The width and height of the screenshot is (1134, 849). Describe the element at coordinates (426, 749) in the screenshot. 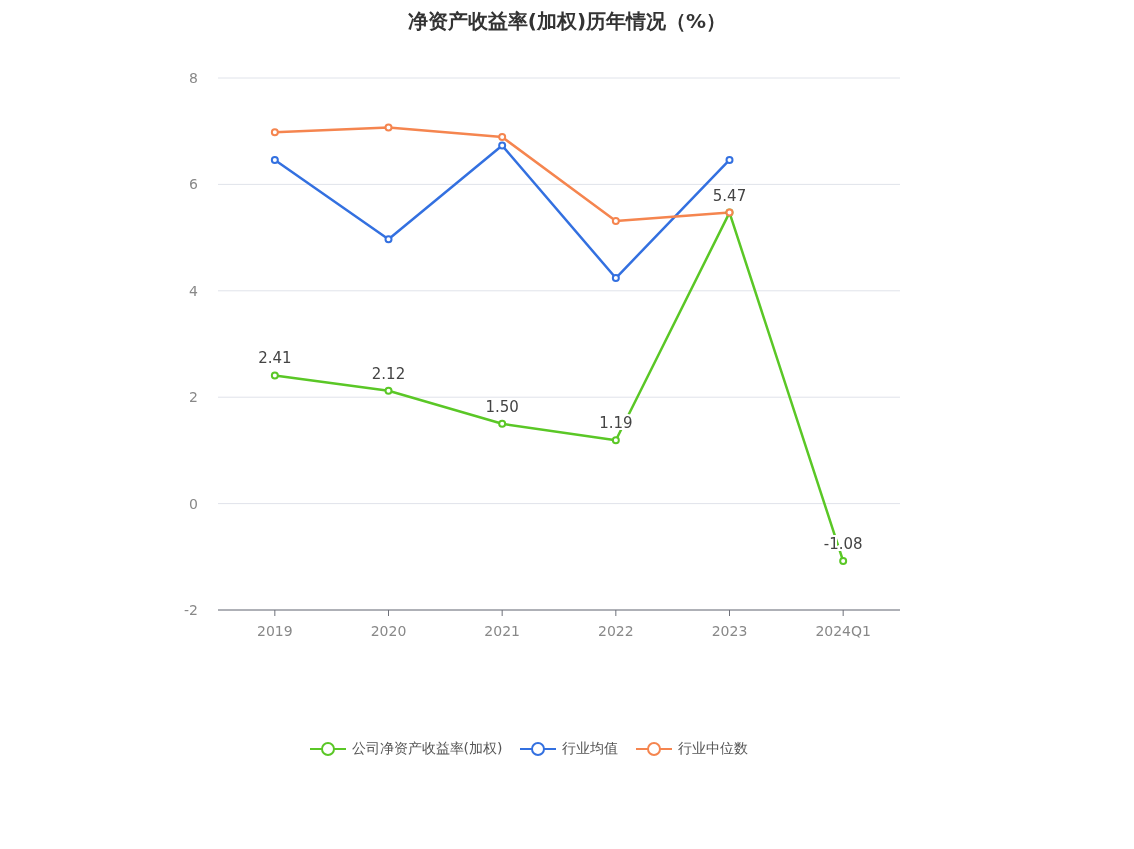

I see `legend-label: 公司净资产收益率(加权)` at that location.